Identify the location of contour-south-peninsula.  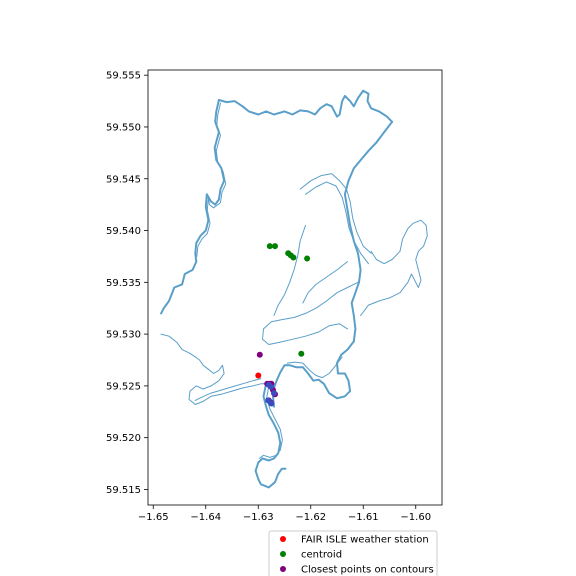
(270, 435).